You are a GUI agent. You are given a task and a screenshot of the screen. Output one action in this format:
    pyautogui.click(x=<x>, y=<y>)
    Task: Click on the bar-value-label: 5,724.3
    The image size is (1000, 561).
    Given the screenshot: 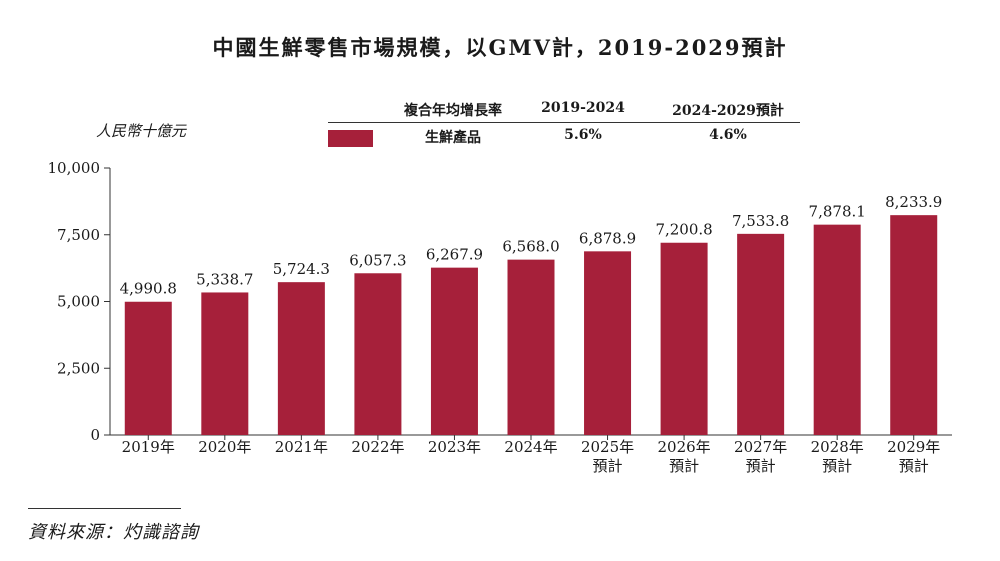 What is the action you would take?
    pyautogui.click(x=301, y=269)
    